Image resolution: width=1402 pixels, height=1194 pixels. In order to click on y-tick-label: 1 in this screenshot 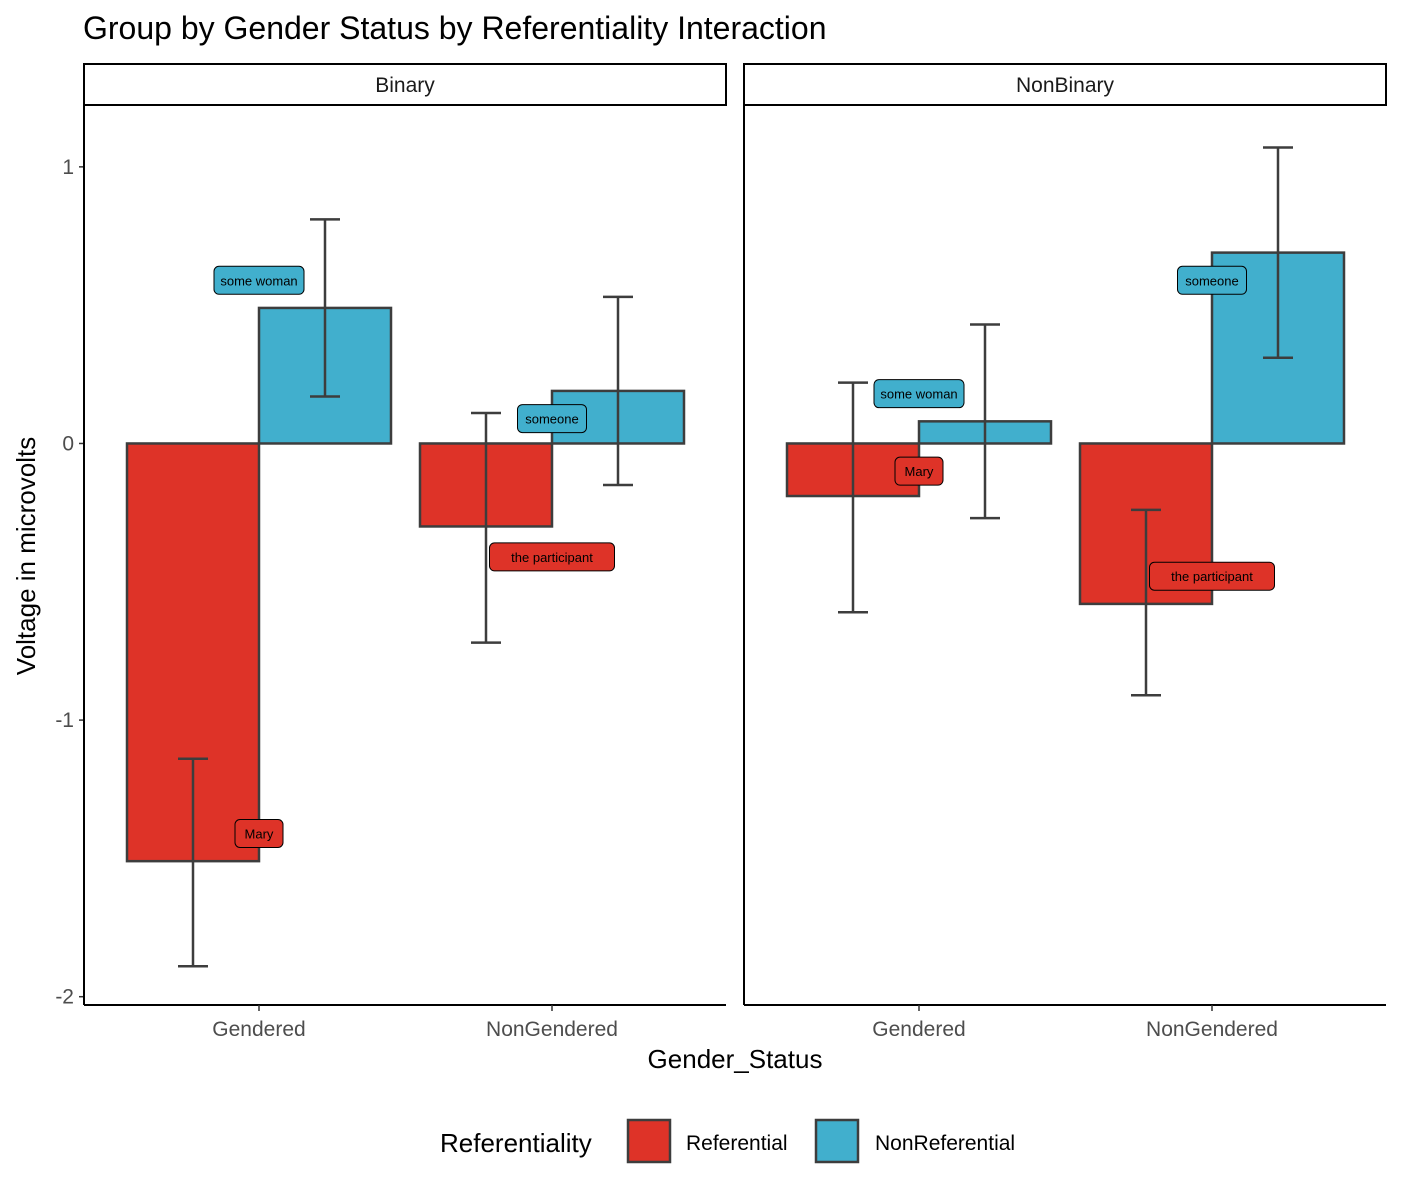, I will do `click(68, 167)`.